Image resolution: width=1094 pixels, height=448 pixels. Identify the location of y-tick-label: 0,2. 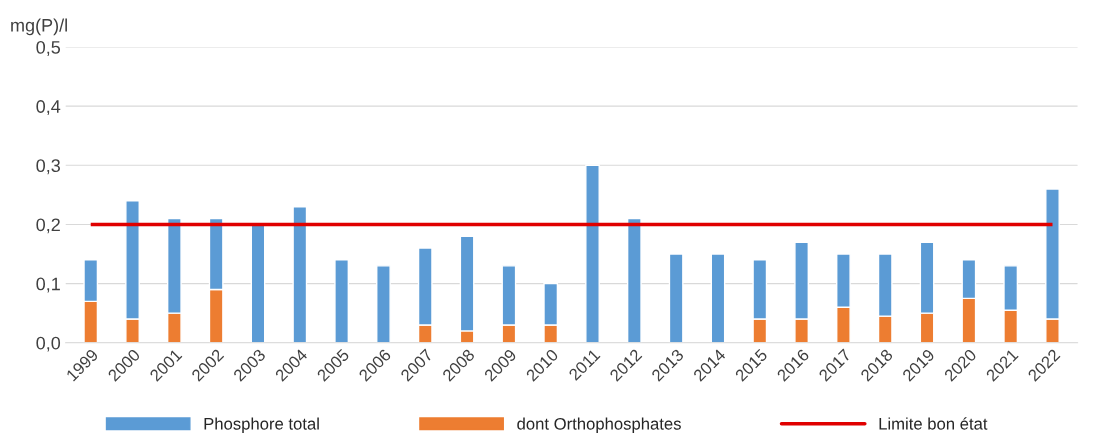
(48, 226).